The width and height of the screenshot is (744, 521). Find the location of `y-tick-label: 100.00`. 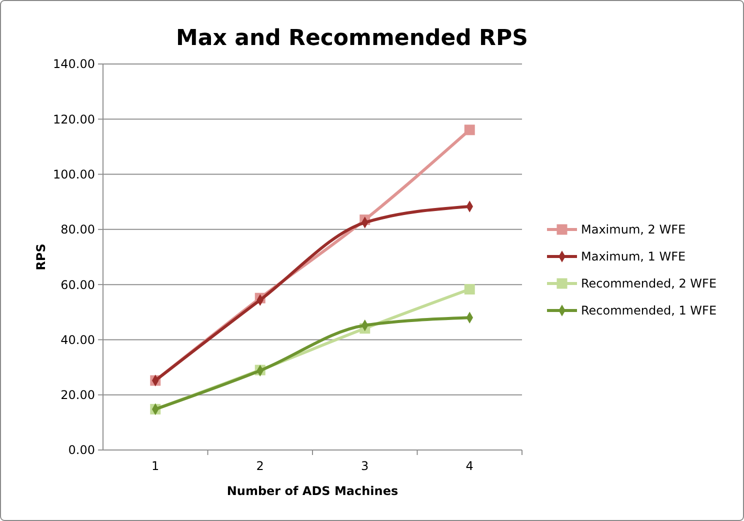

y-tick-label: 100.00 is located at coordinates (74, 174).